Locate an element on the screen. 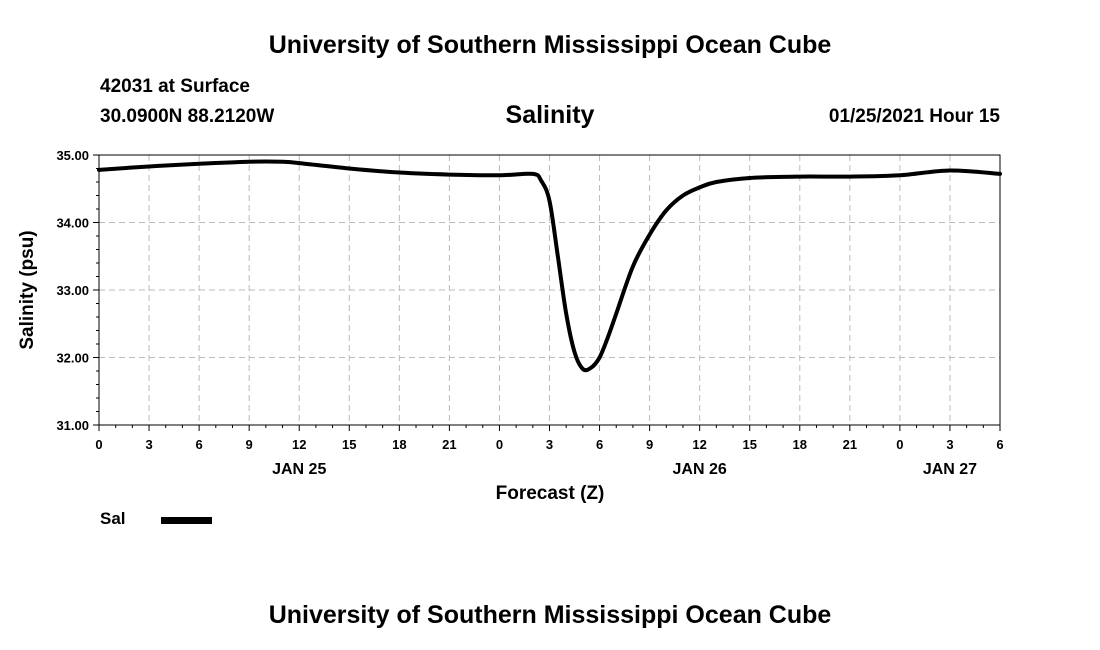 The image size is (1100, 650). legend-label: Sal is located at coordinates (113, 518).